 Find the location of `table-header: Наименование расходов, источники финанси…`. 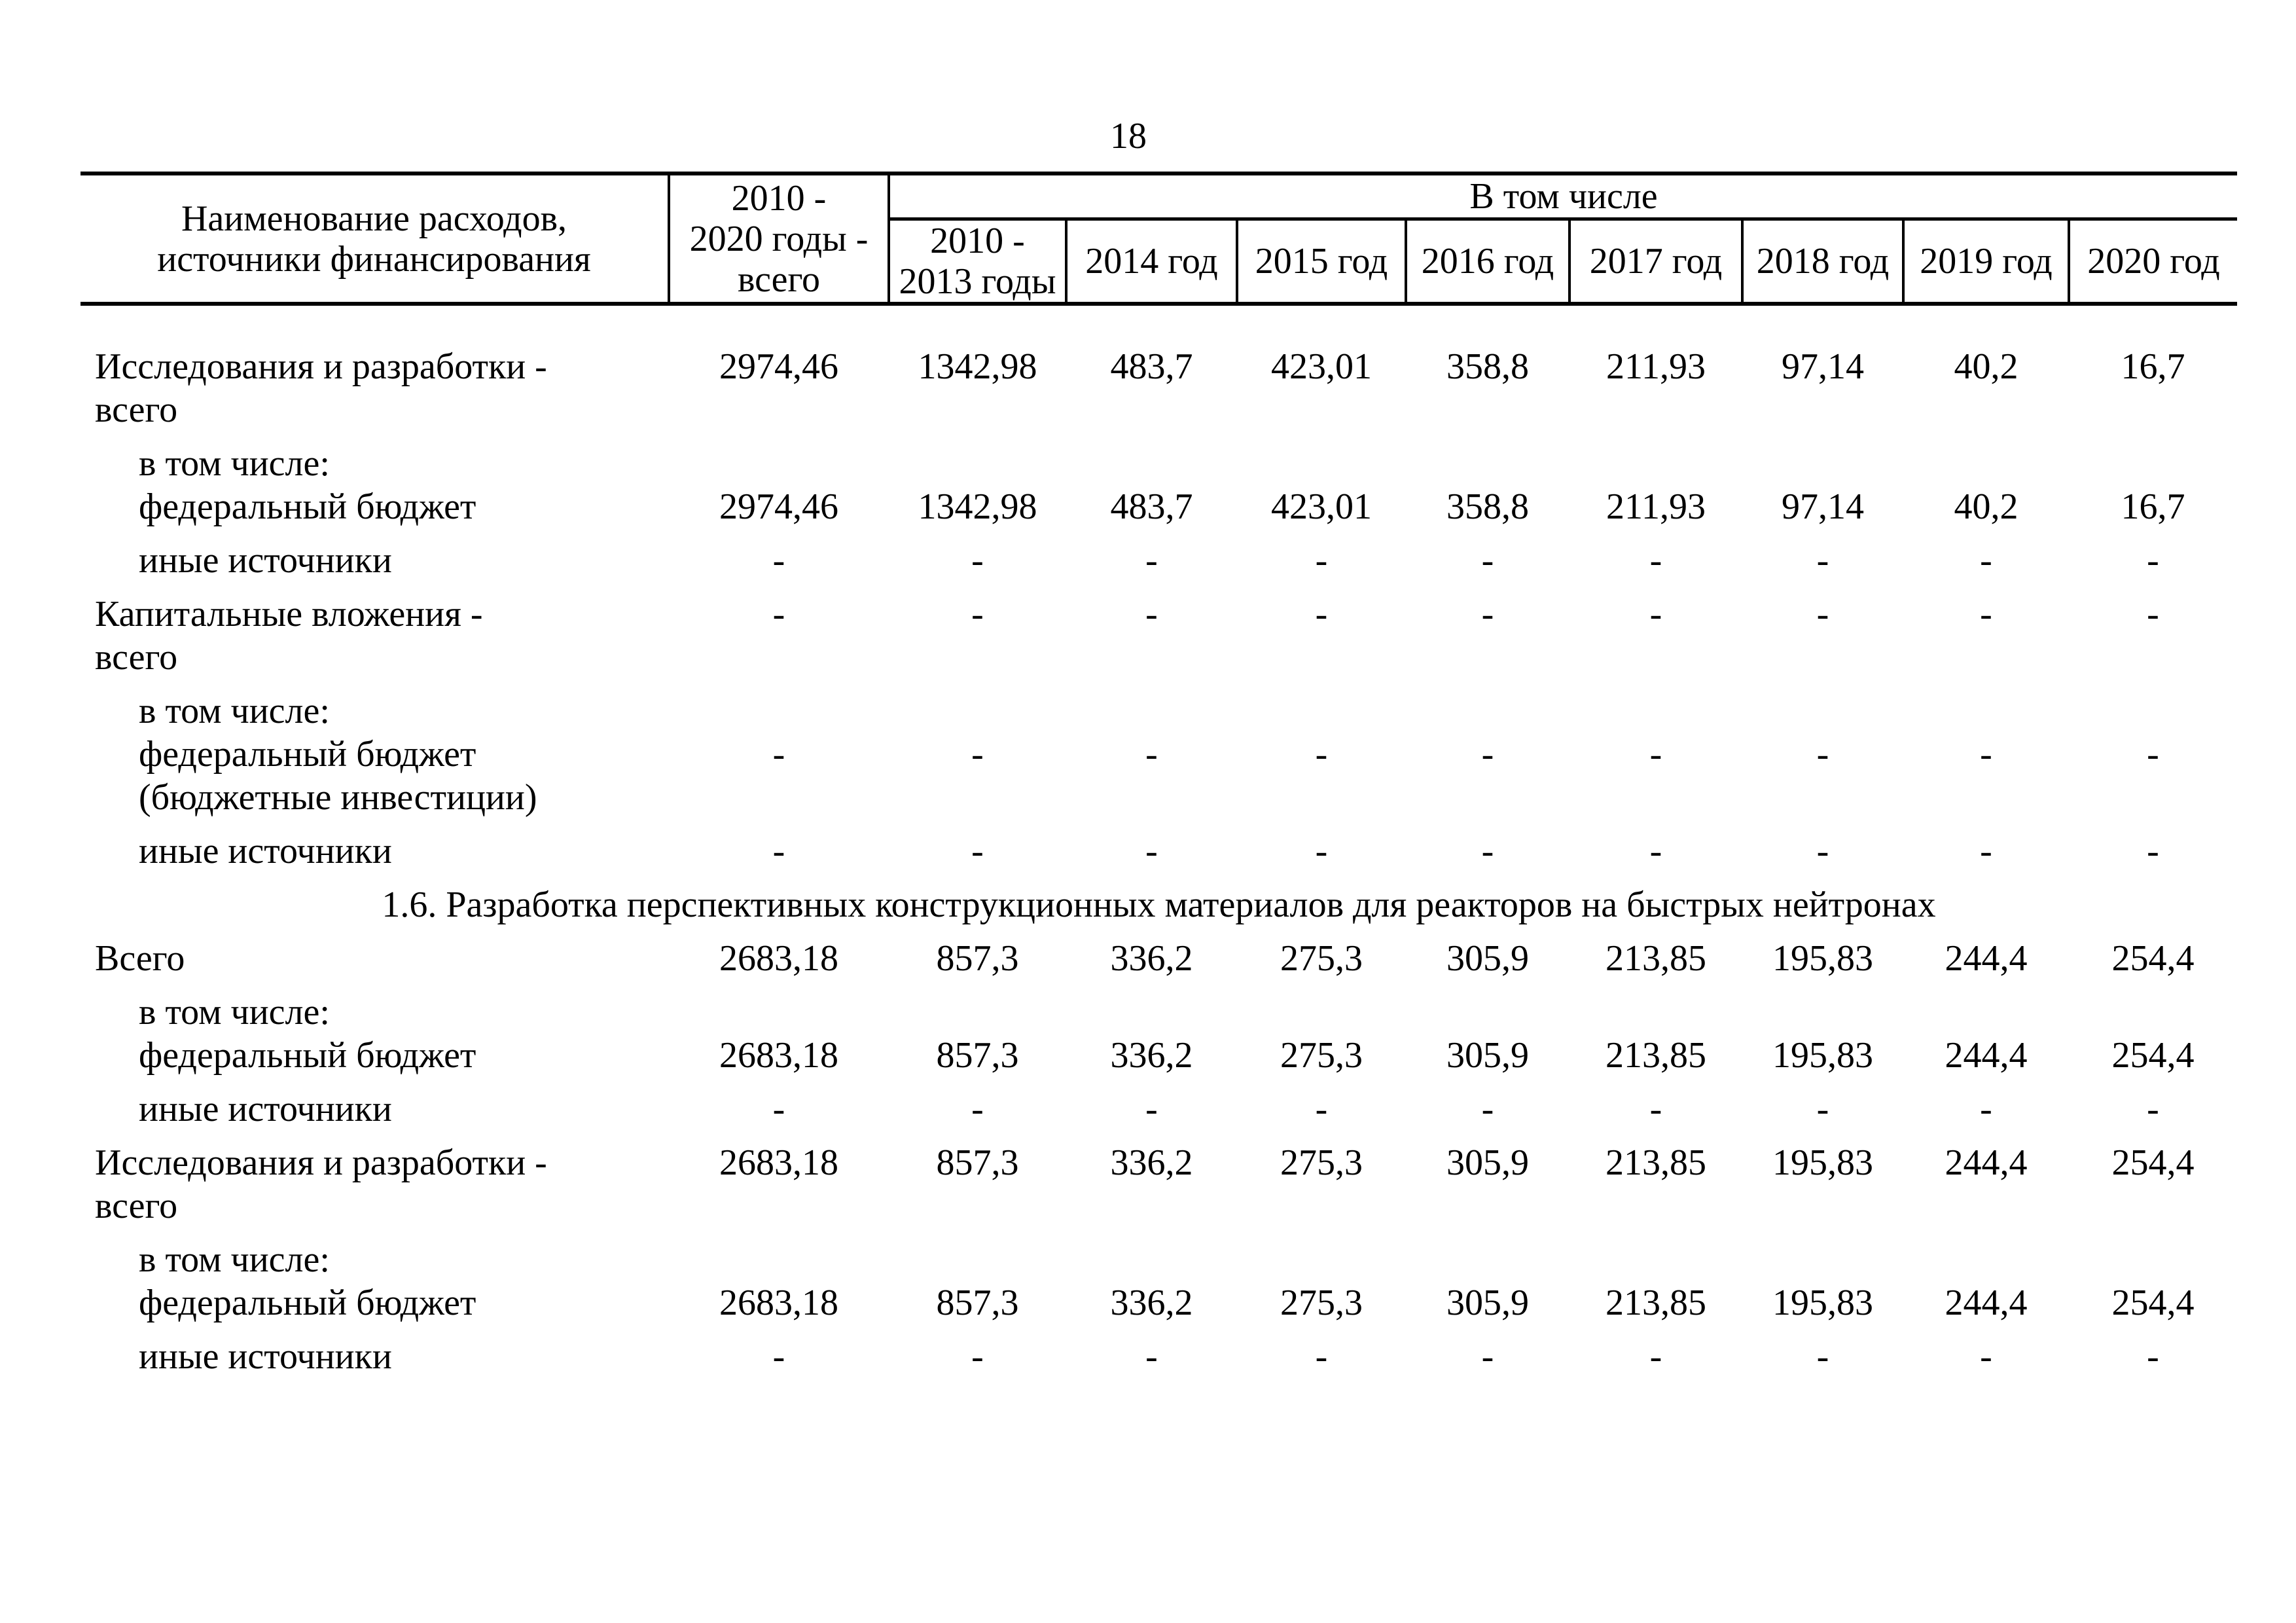

table-header: Наименование расходов, источники финанси… is located at coordinates (1159, 239).